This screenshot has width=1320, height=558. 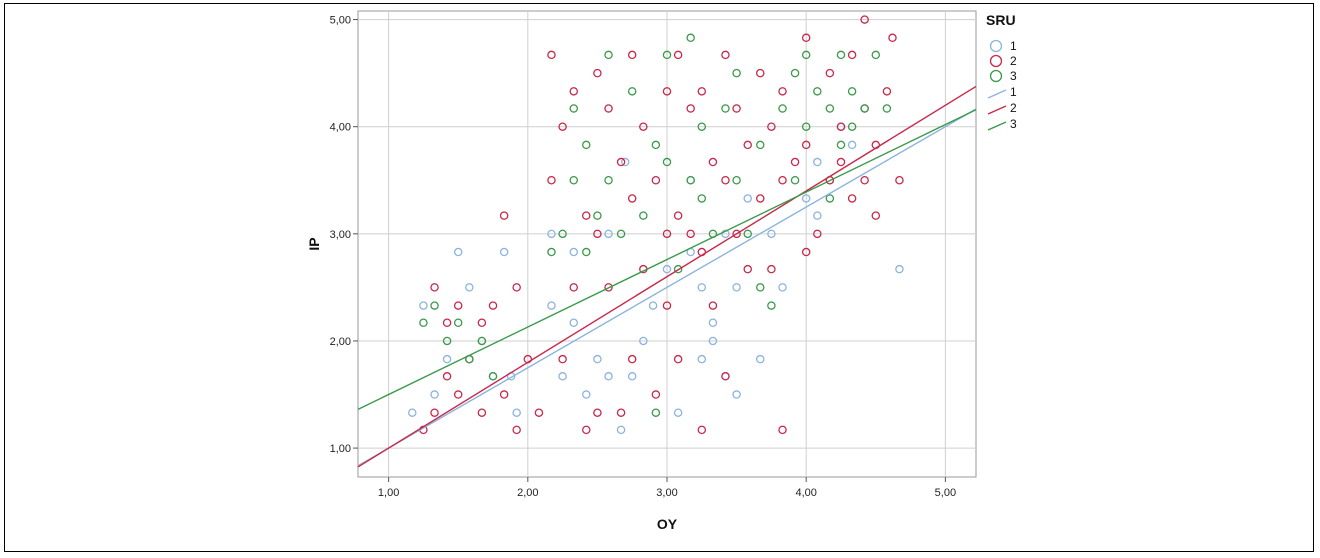 I want to click on x-tick-label: 2,00, so click(x=527, y=493).